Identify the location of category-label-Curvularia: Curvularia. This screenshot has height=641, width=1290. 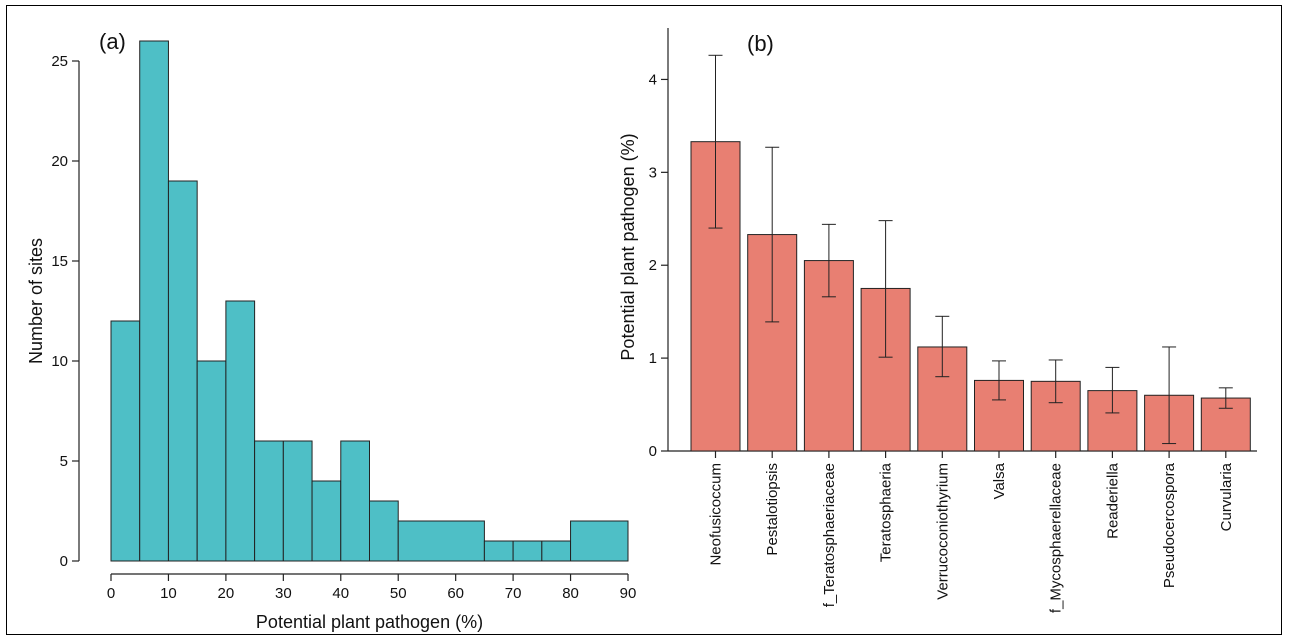
(1226, 496).